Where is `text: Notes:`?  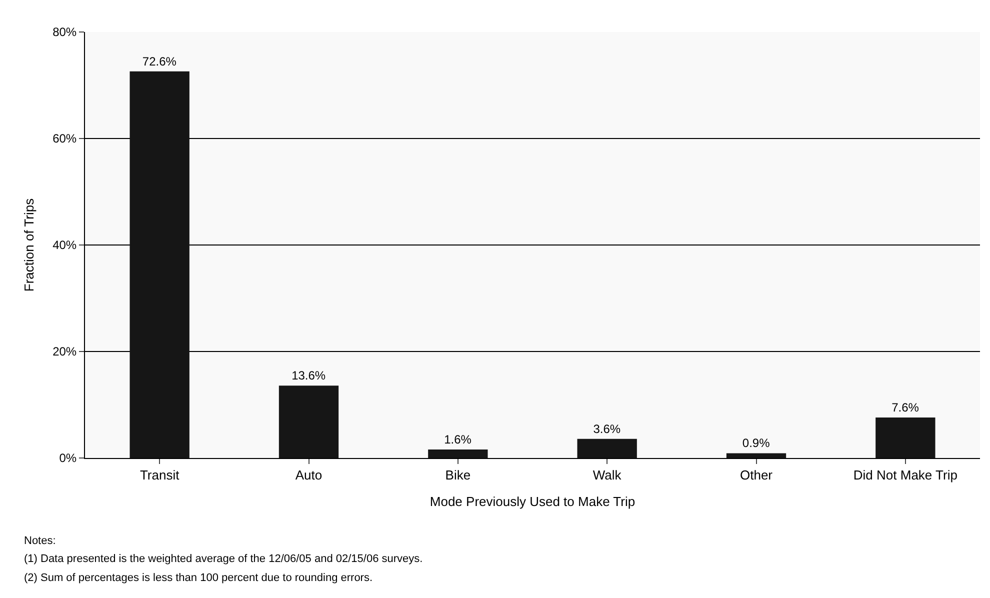 text: Notes: is located at coordinates (40, 541).